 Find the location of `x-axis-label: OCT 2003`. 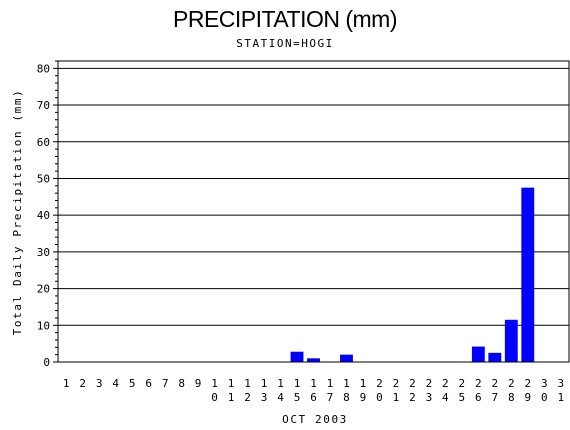

x-axis-label: OCT 2003 is located at coordinates (315, 419).